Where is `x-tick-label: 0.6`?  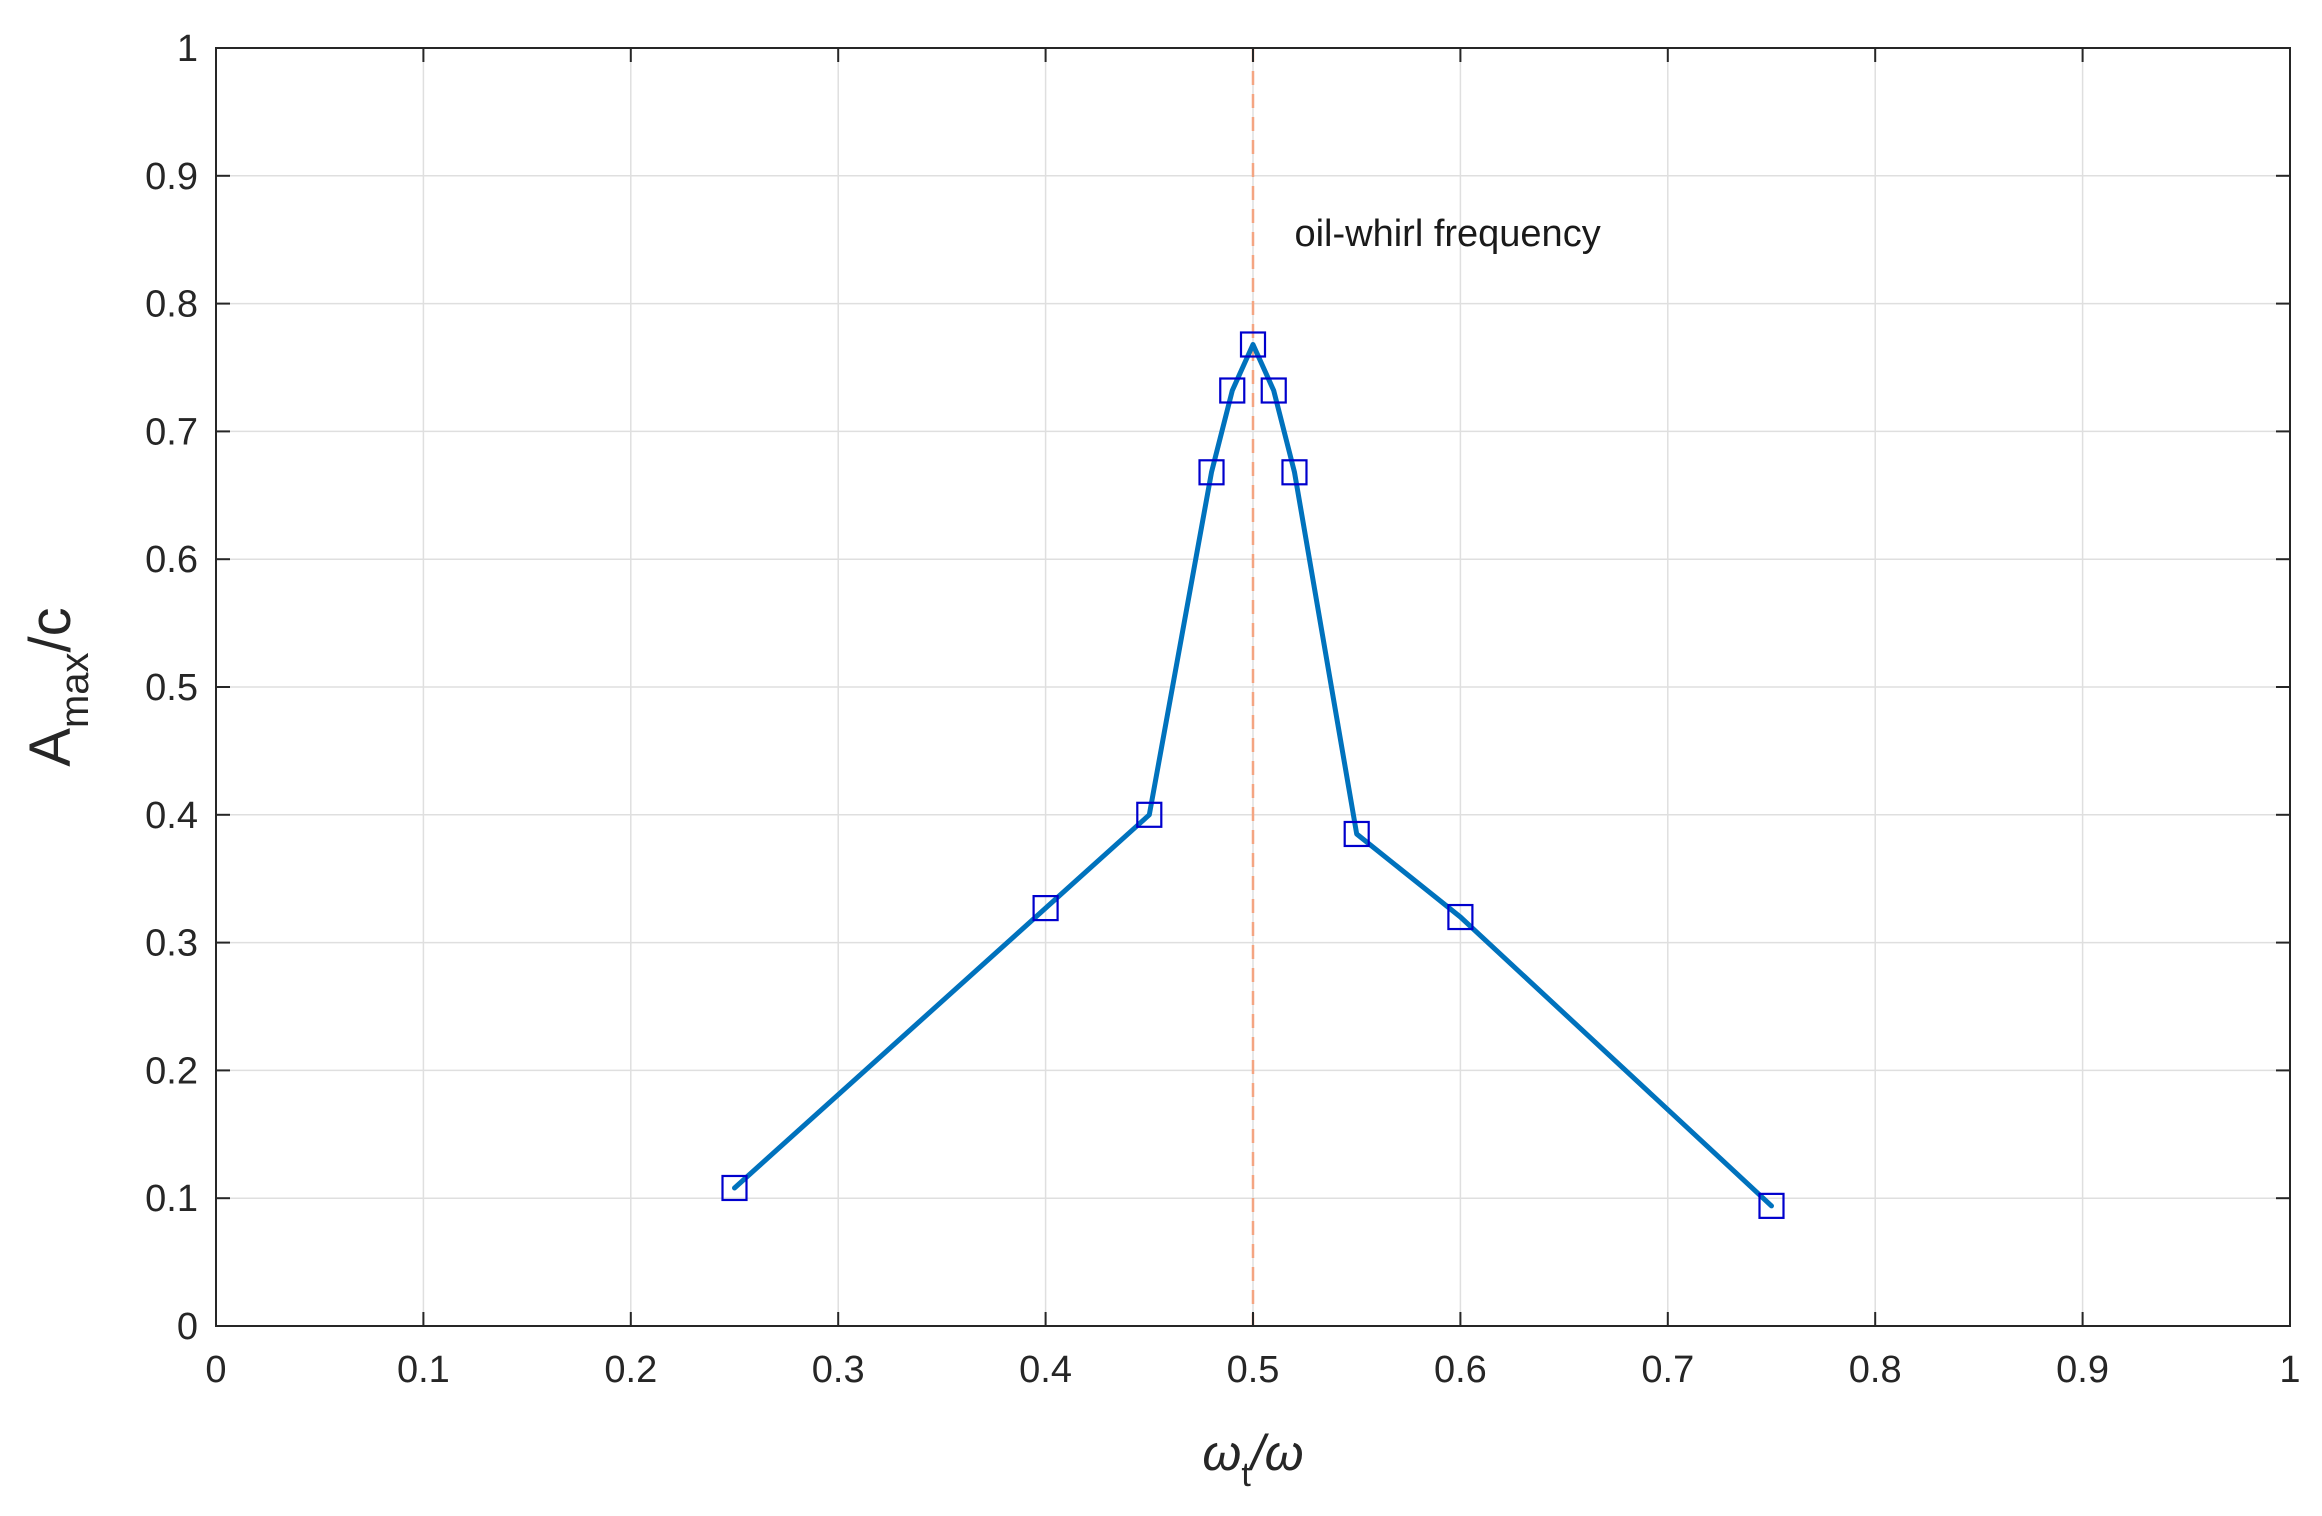 x-tick-label: 0.6 is located at coordinates (1460, 1370).